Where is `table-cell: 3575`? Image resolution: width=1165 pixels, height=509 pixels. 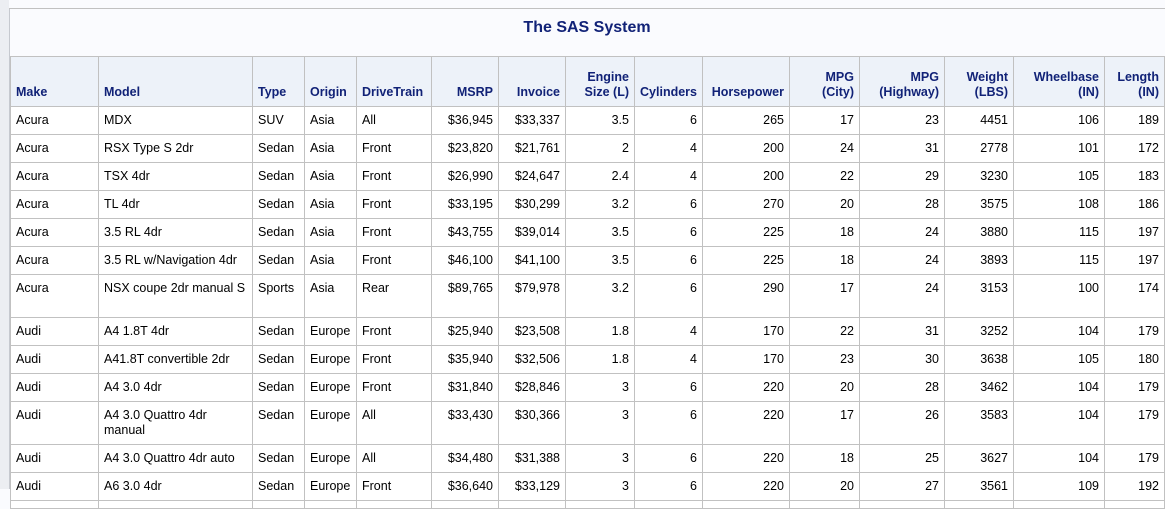 table-cell: 3575 is located at coordinates (979, 204).